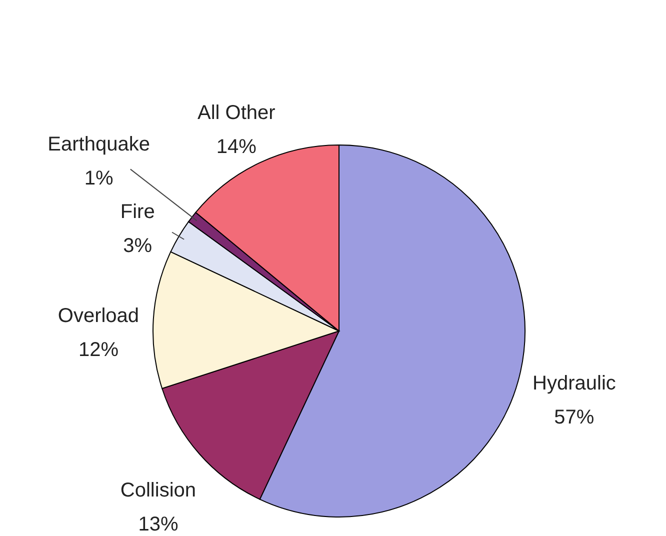 This screenshot has width=666, height=536. What do you see at coordinates (158, 524) in the screenshot?
I see `data-label: 13%` at bounding box center [158, 524].